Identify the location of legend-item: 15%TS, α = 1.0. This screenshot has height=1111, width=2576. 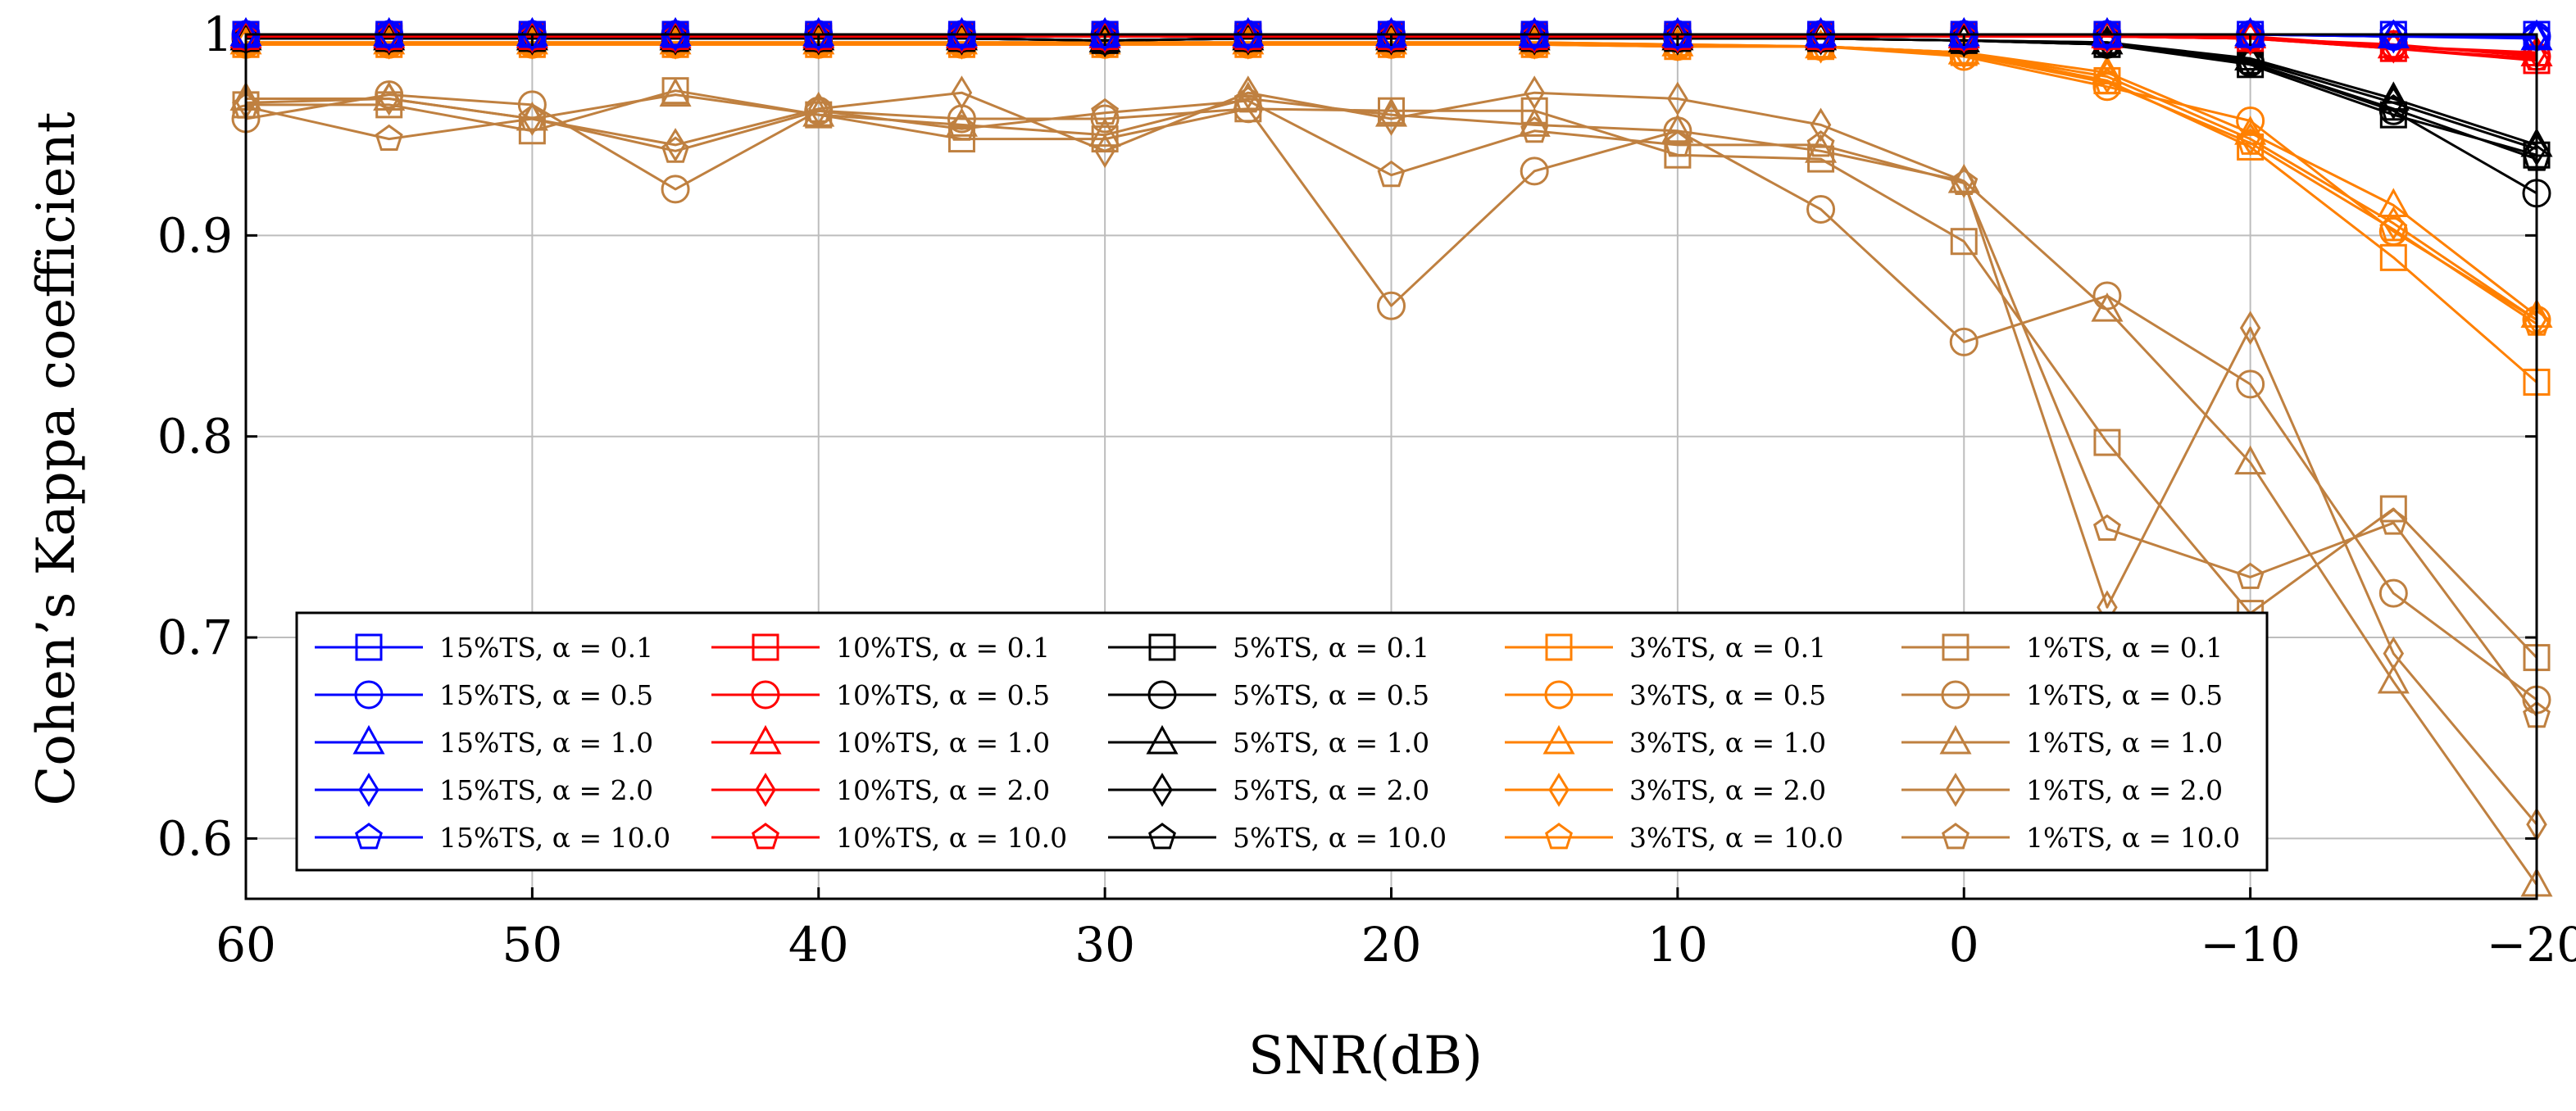
(484, 741).